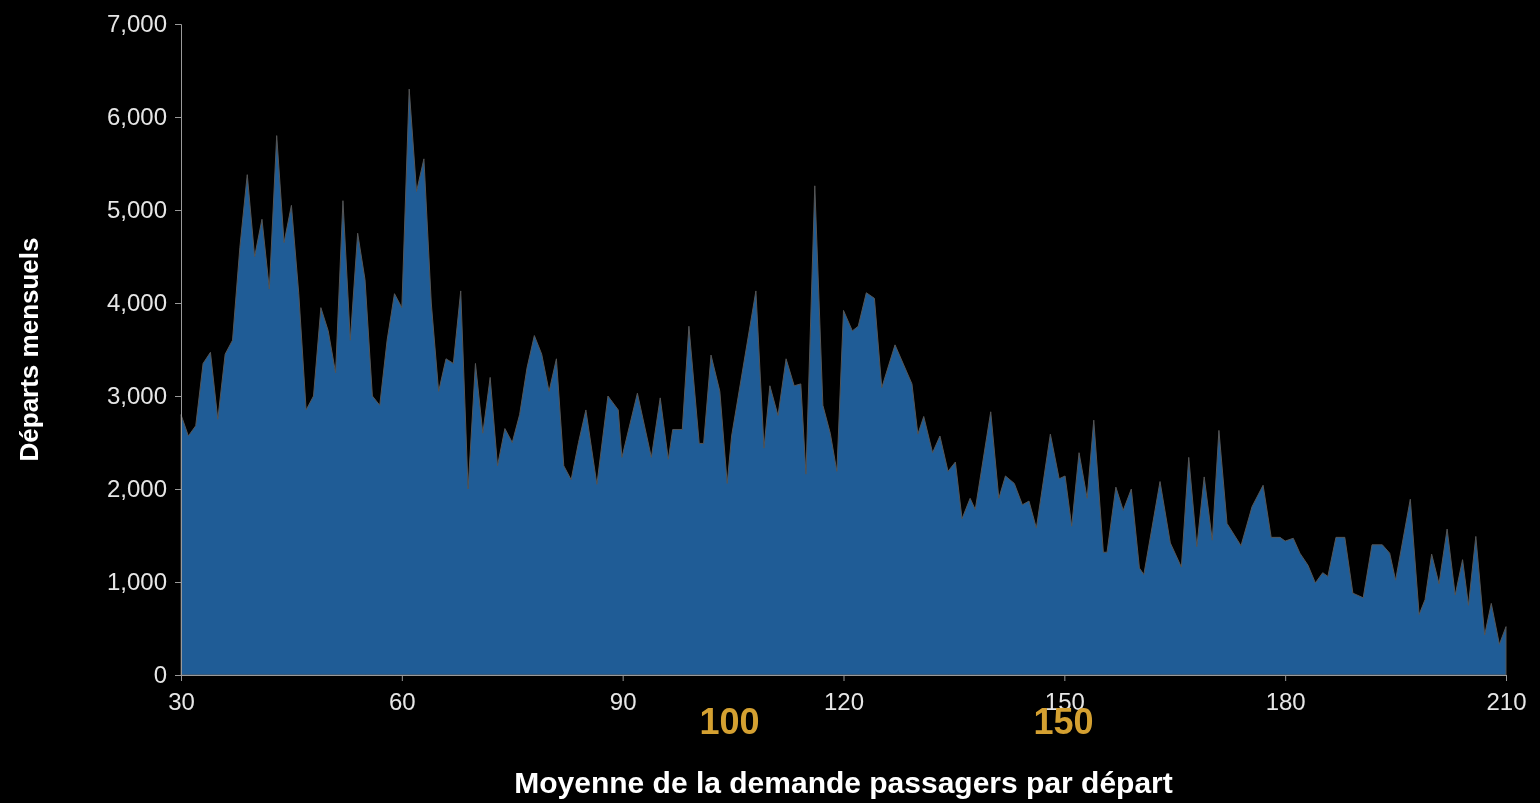 The width and height of the screenshot is (1540, 803). I want to click on x-tick-label: 180, so click(1285, 702).